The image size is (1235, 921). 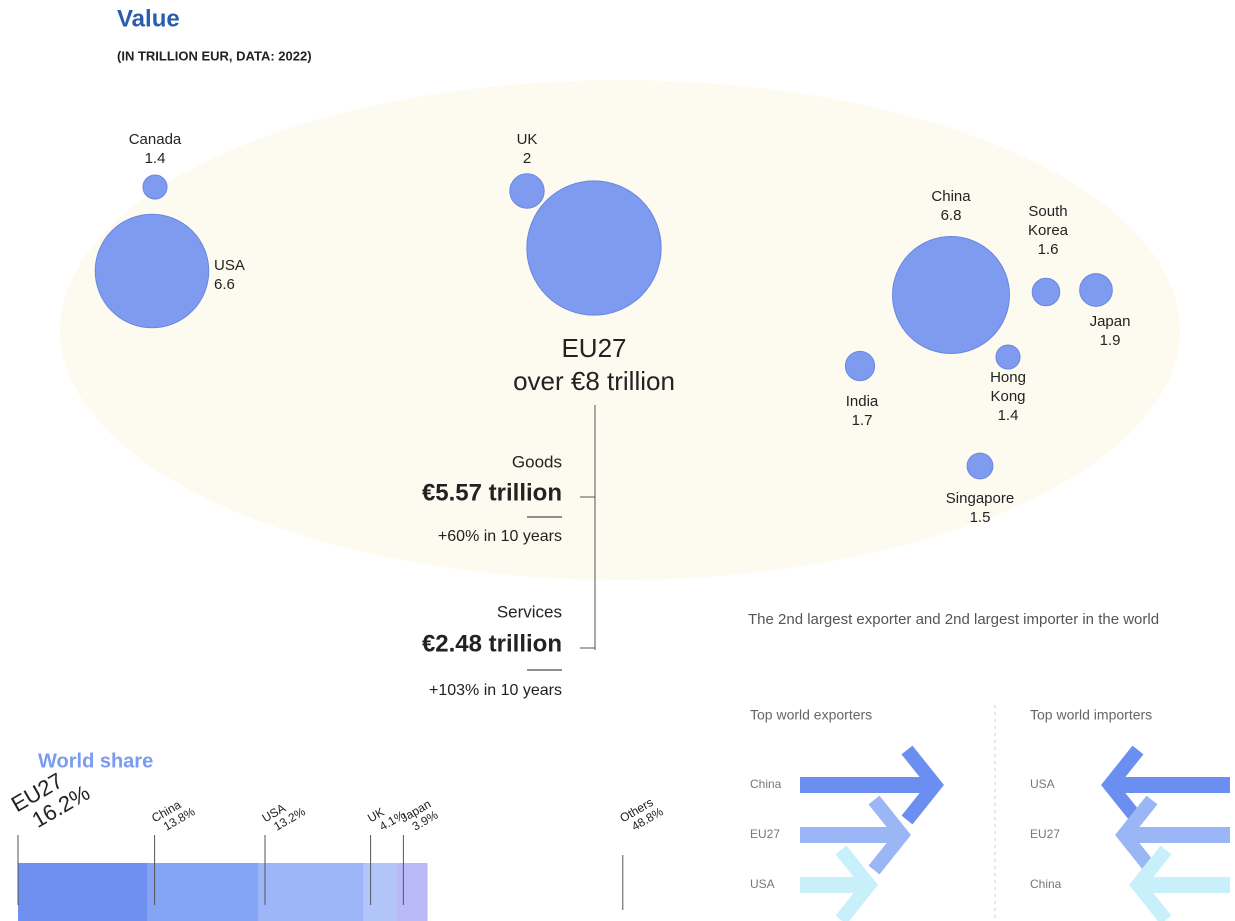 What do you see at coordinates (1042, 784) in the screenshot?
I see `importer-name: USA` at bounding box center [1042, 784].